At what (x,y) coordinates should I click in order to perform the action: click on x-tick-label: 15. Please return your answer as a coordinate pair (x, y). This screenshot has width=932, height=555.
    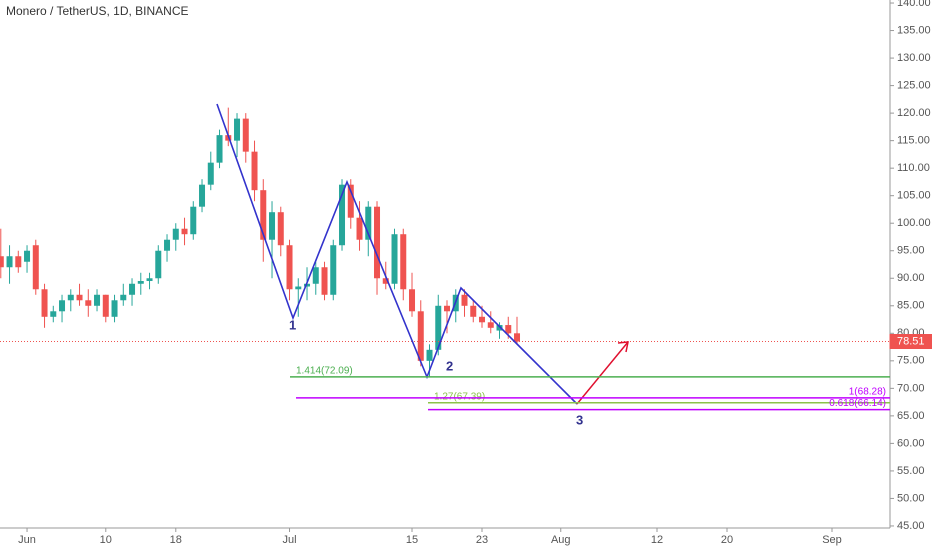
    Looking at the image, I should click on (412, 540).